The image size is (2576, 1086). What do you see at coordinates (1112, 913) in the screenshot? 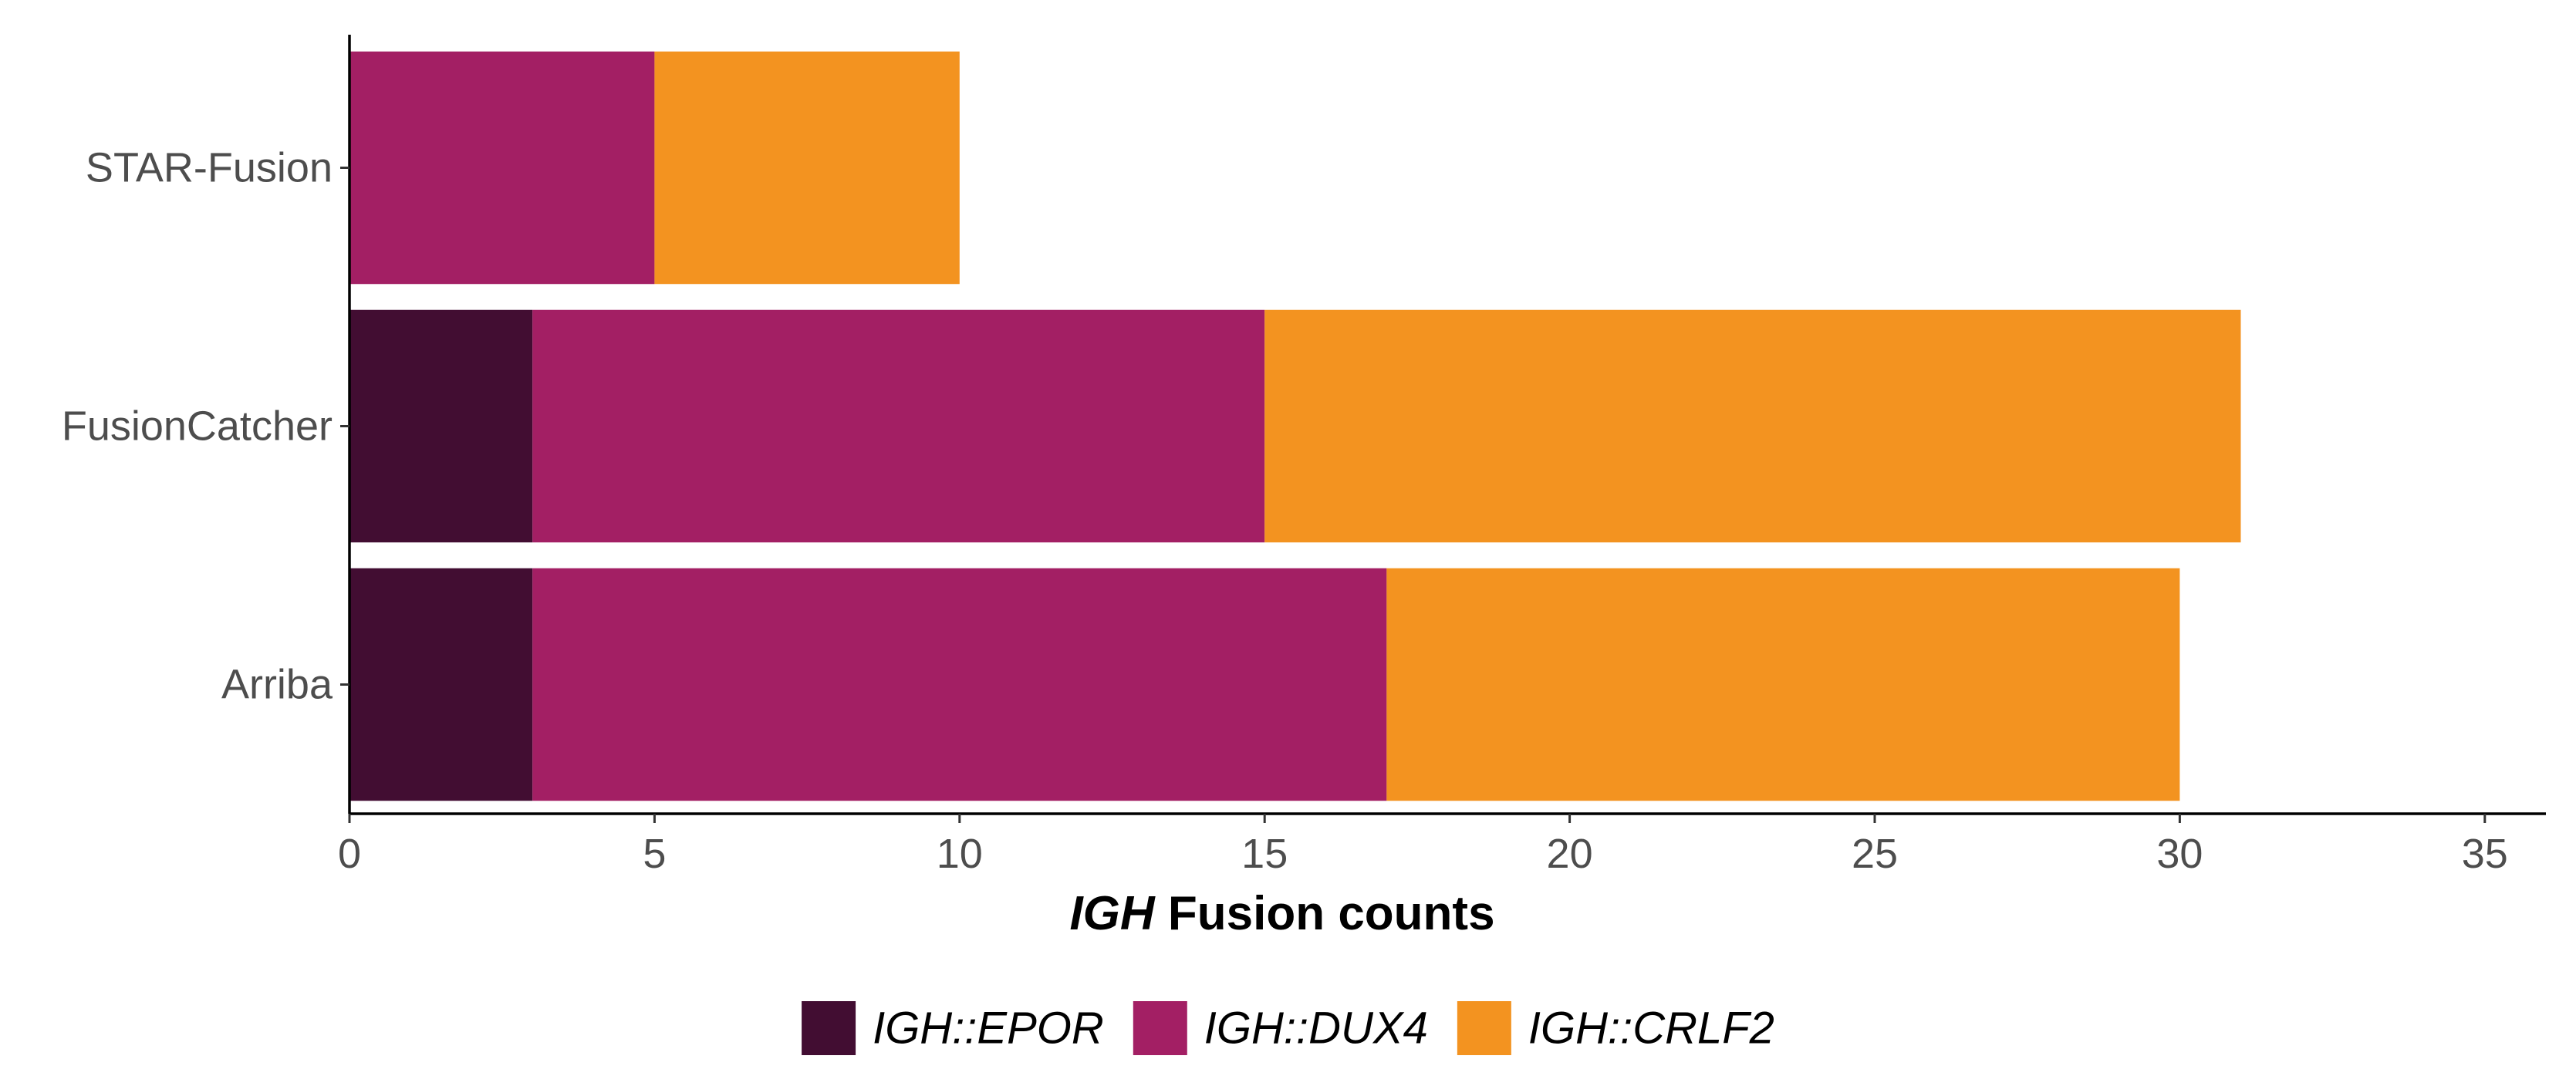
I see `x-axis-title-italic: IGH` at bounding box center [1112, 913].